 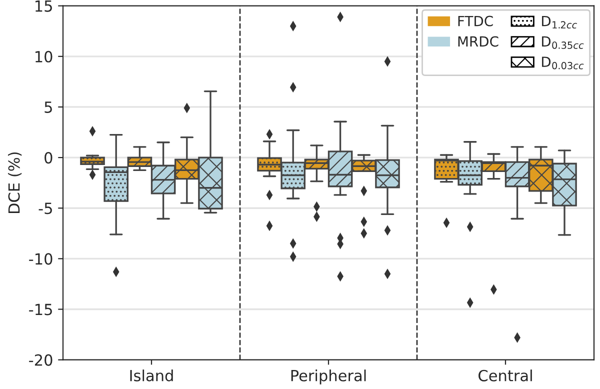 What do you see at coordinates (40, 259) in the screenshot?
I see `y-tick-label: -10` at bounding box center [40, 259].